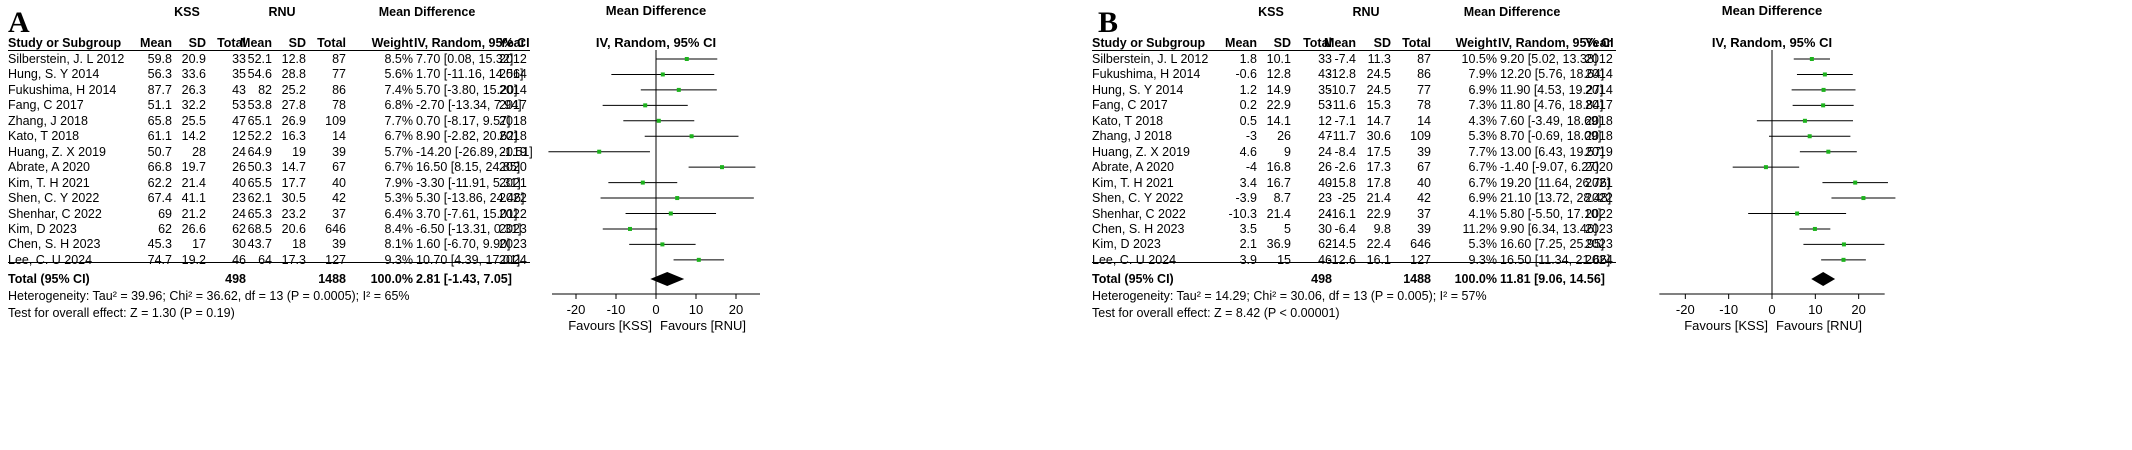 This screenshot has width=2132, height=450. What do you see at coordinates (1424, 59) in the screenshot?
I see `group2-total: 87` at bounding box center [1424, 59].